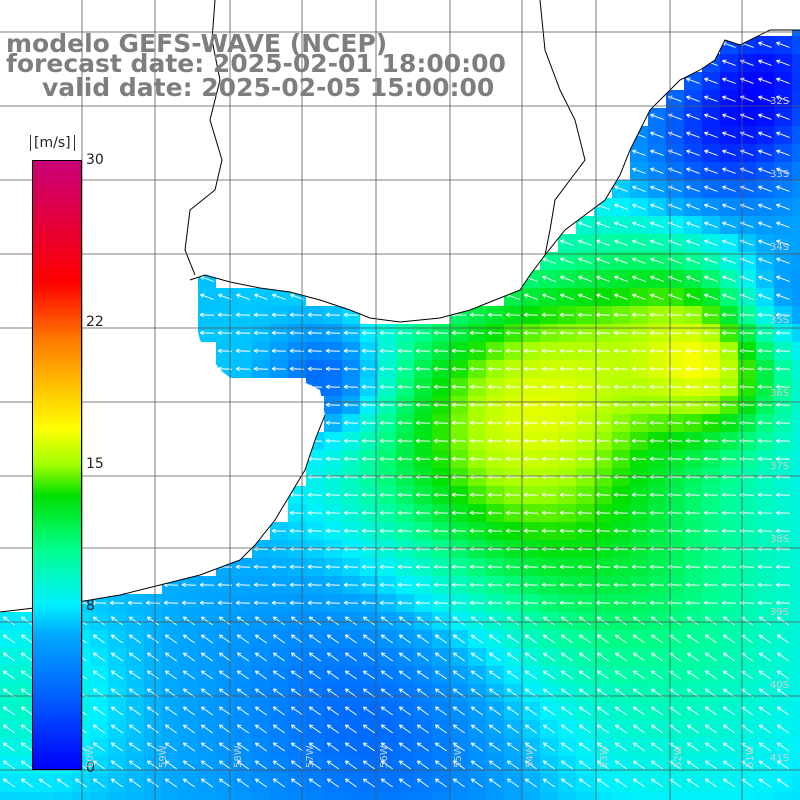 This screenshot has width=800, height=800. I want to click on lat-label: 32S, so click(780, 101).